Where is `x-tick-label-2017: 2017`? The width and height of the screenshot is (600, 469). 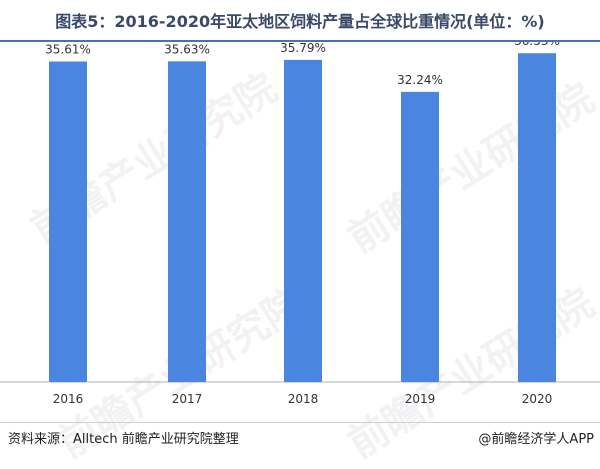
x-tick-label-2017: 2017 is located at coordinates (187, 399).